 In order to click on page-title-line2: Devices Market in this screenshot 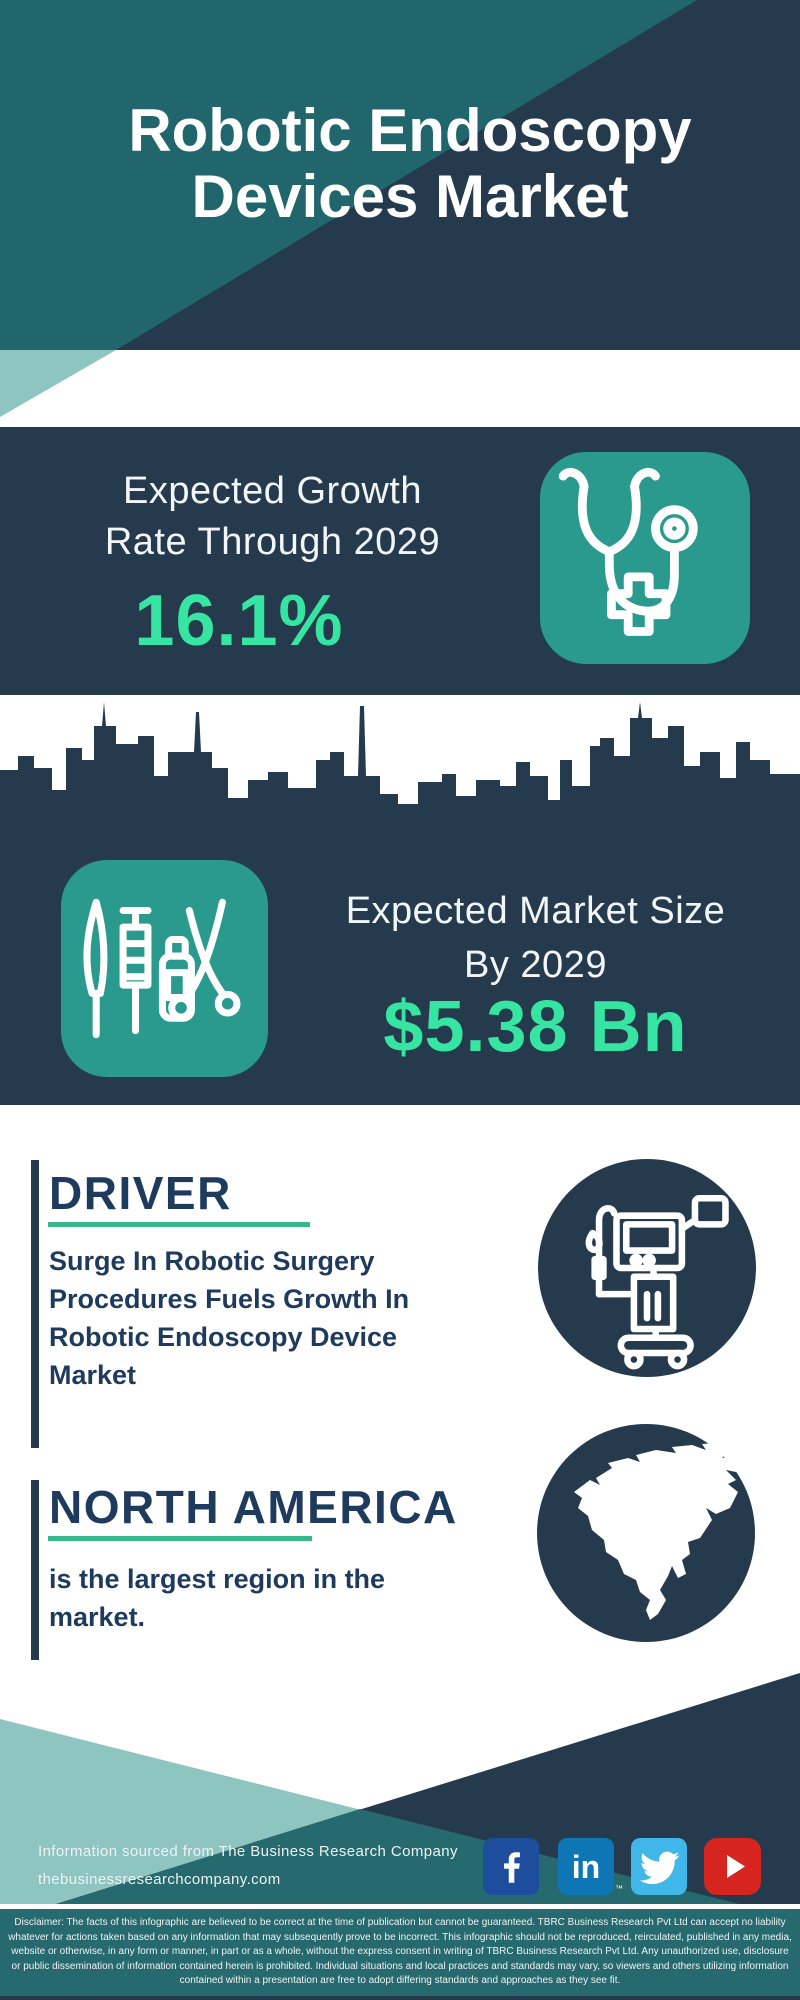, I will do `click(410, 196)`.